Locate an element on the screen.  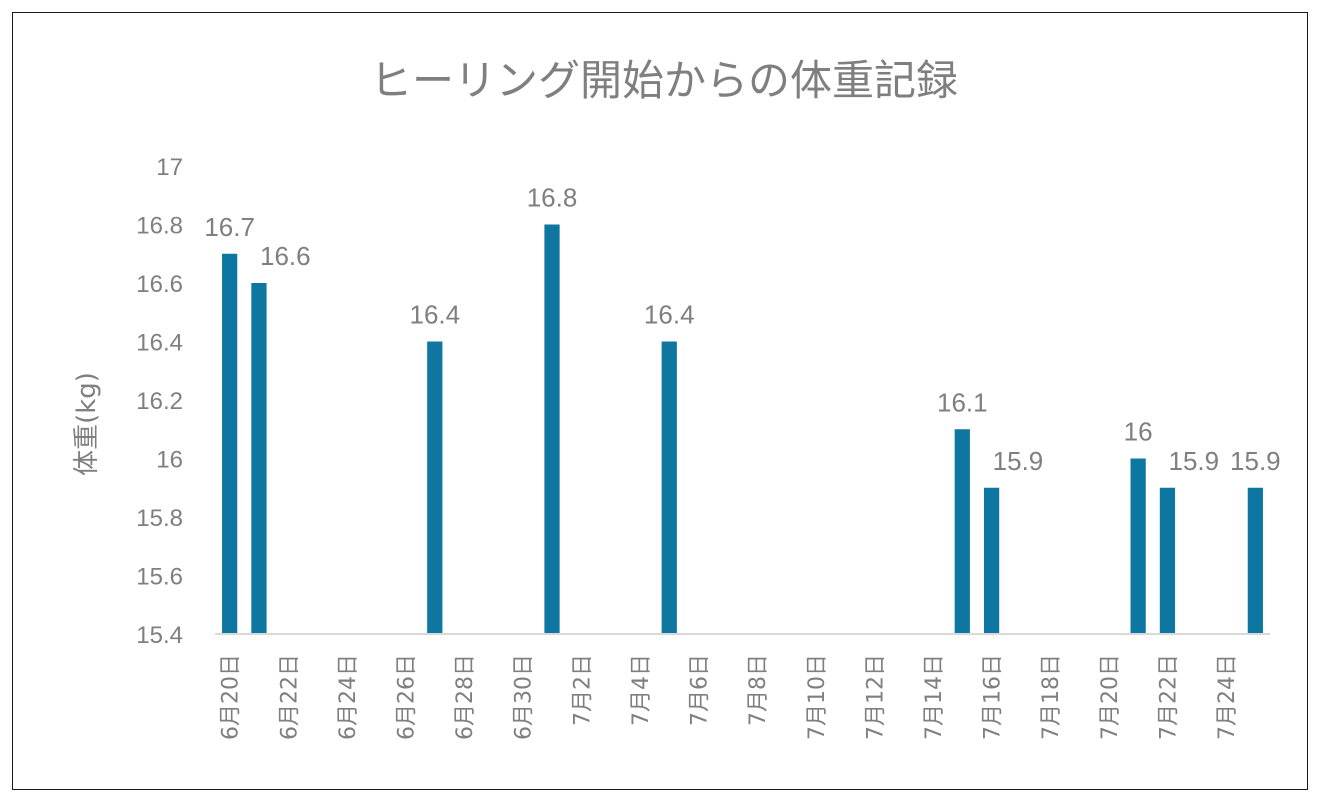
y-tick-label: 16.4 is located at coordinates (159, 343).